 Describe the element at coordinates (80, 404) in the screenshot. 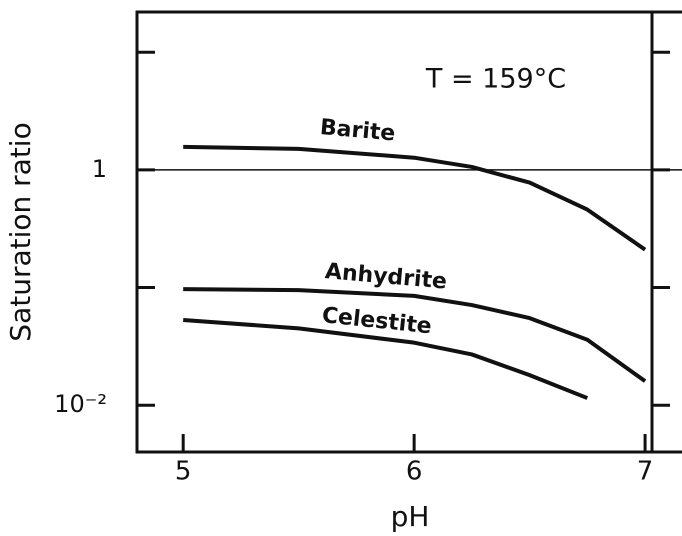

I see `y-tick-label: 10⁻²` at that location.